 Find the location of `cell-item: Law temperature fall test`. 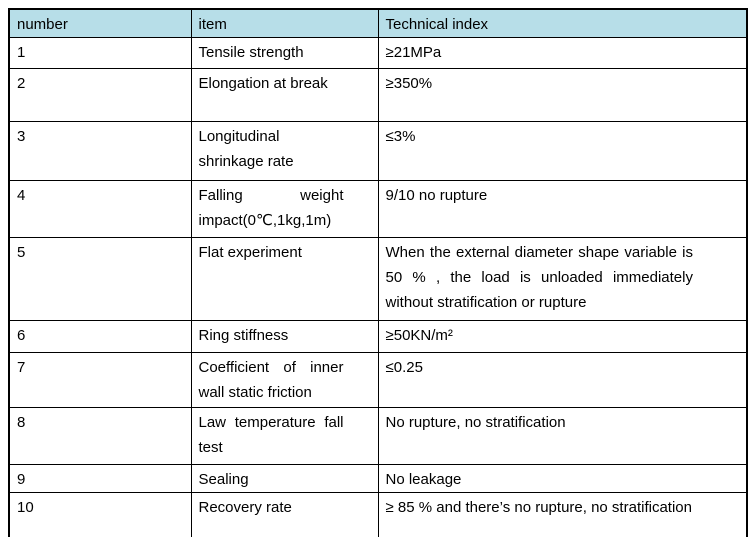

cell-item: Law temperature fall test is located at coordinates (284, 436).